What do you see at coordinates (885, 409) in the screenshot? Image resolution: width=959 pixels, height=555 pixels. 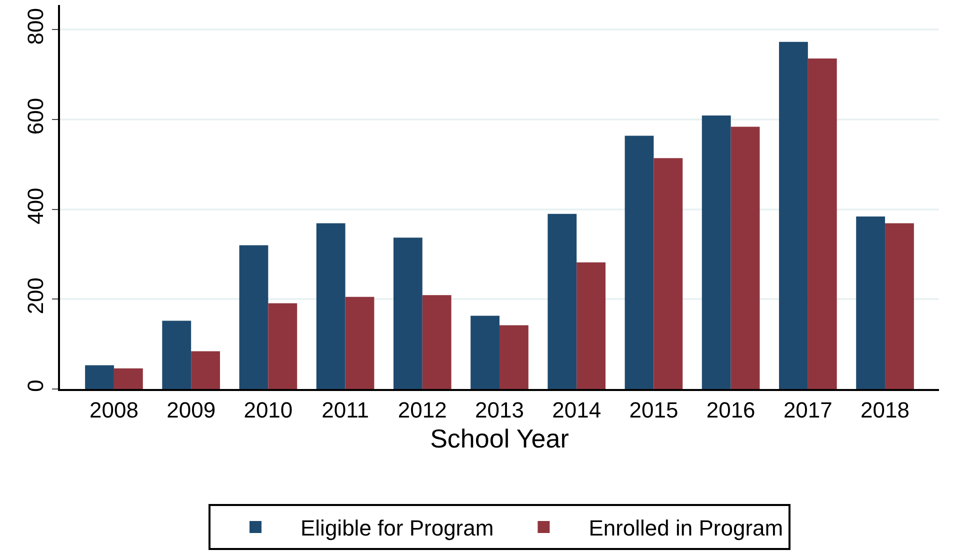 I see `x-tick-label: 2018` at bounding box center [885, 409].